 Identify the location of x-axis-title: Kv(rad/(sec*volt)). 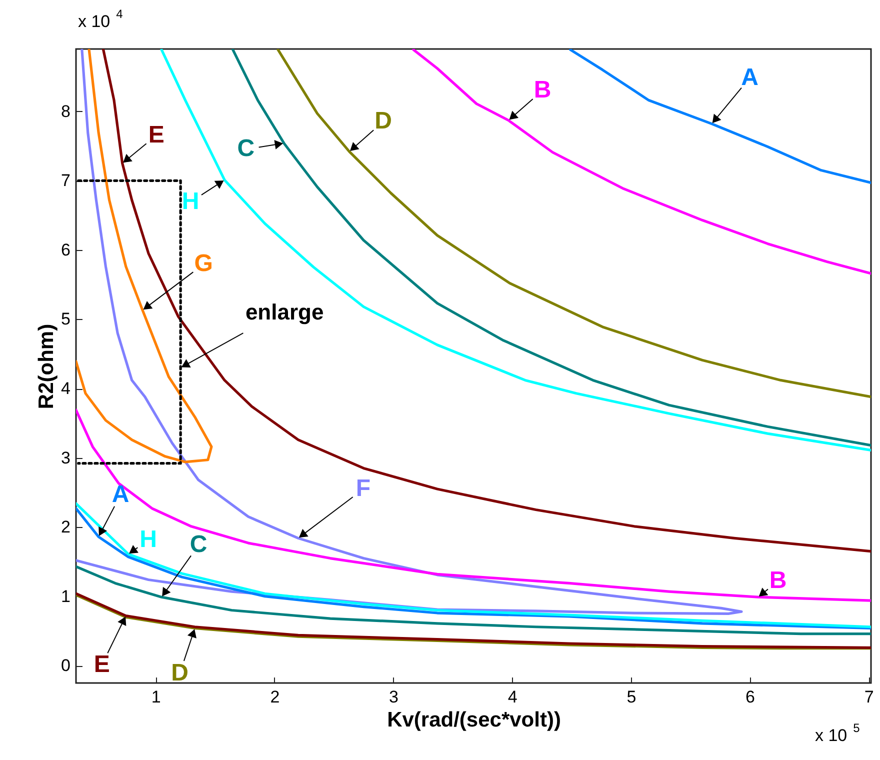
(474, 720).